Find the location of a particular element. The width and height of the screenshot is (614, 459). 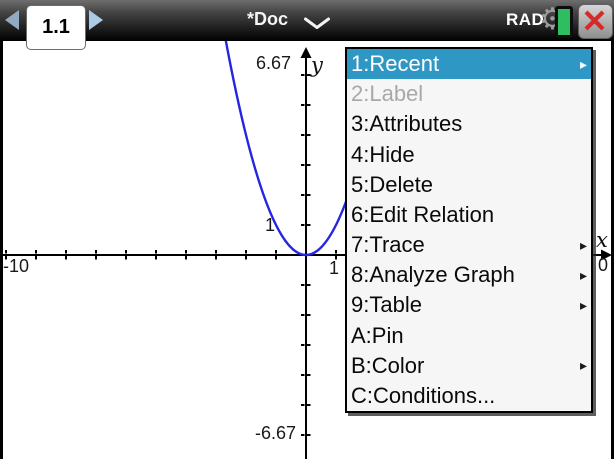

menu-item-hide: 4:Hide is located at coordinates (469, 155).